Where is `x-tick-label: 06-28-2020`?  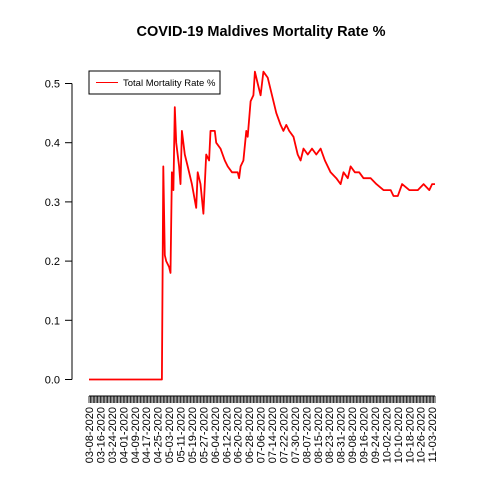 x-tick-label: 06-28-2020 is located at coordinates (250, 435).